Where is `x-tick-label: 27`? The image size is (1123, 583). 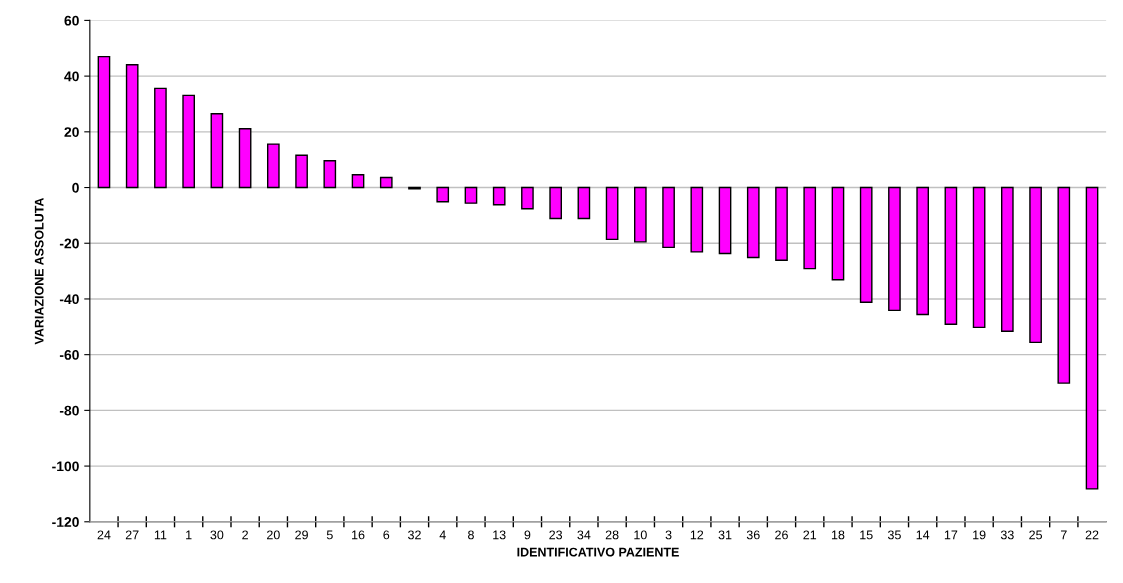 x-tick-label: 27 is located at coordinates (132, 535).